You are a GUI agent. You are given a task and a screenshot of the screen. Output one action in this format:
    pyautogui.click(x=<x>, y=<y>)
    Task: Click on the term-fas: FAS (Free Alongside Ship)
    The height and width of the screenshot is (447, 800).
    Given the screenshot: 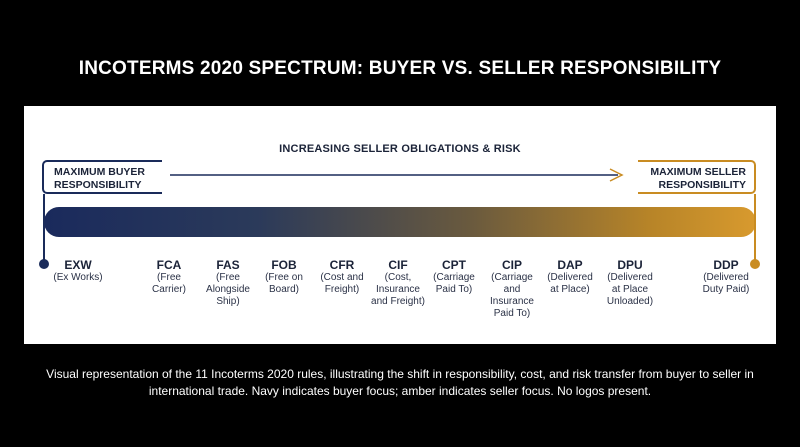 What is the action you would take?
    pyautogui.click(x=228, y=283)
    